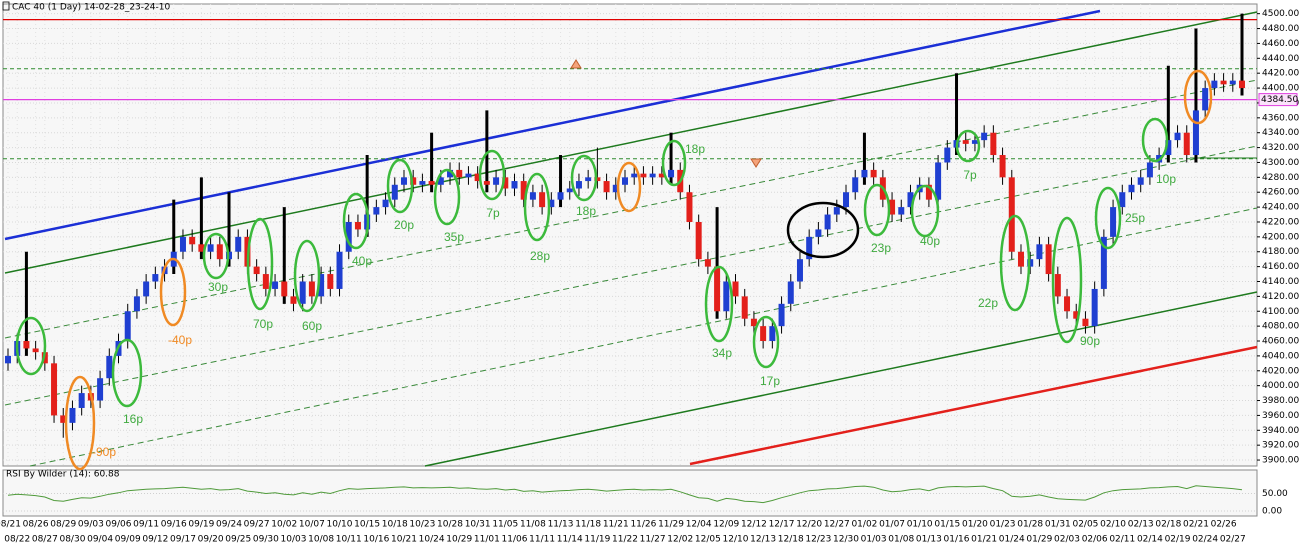  I want to click on x-tick-label: 12/23, so click(818, 540).